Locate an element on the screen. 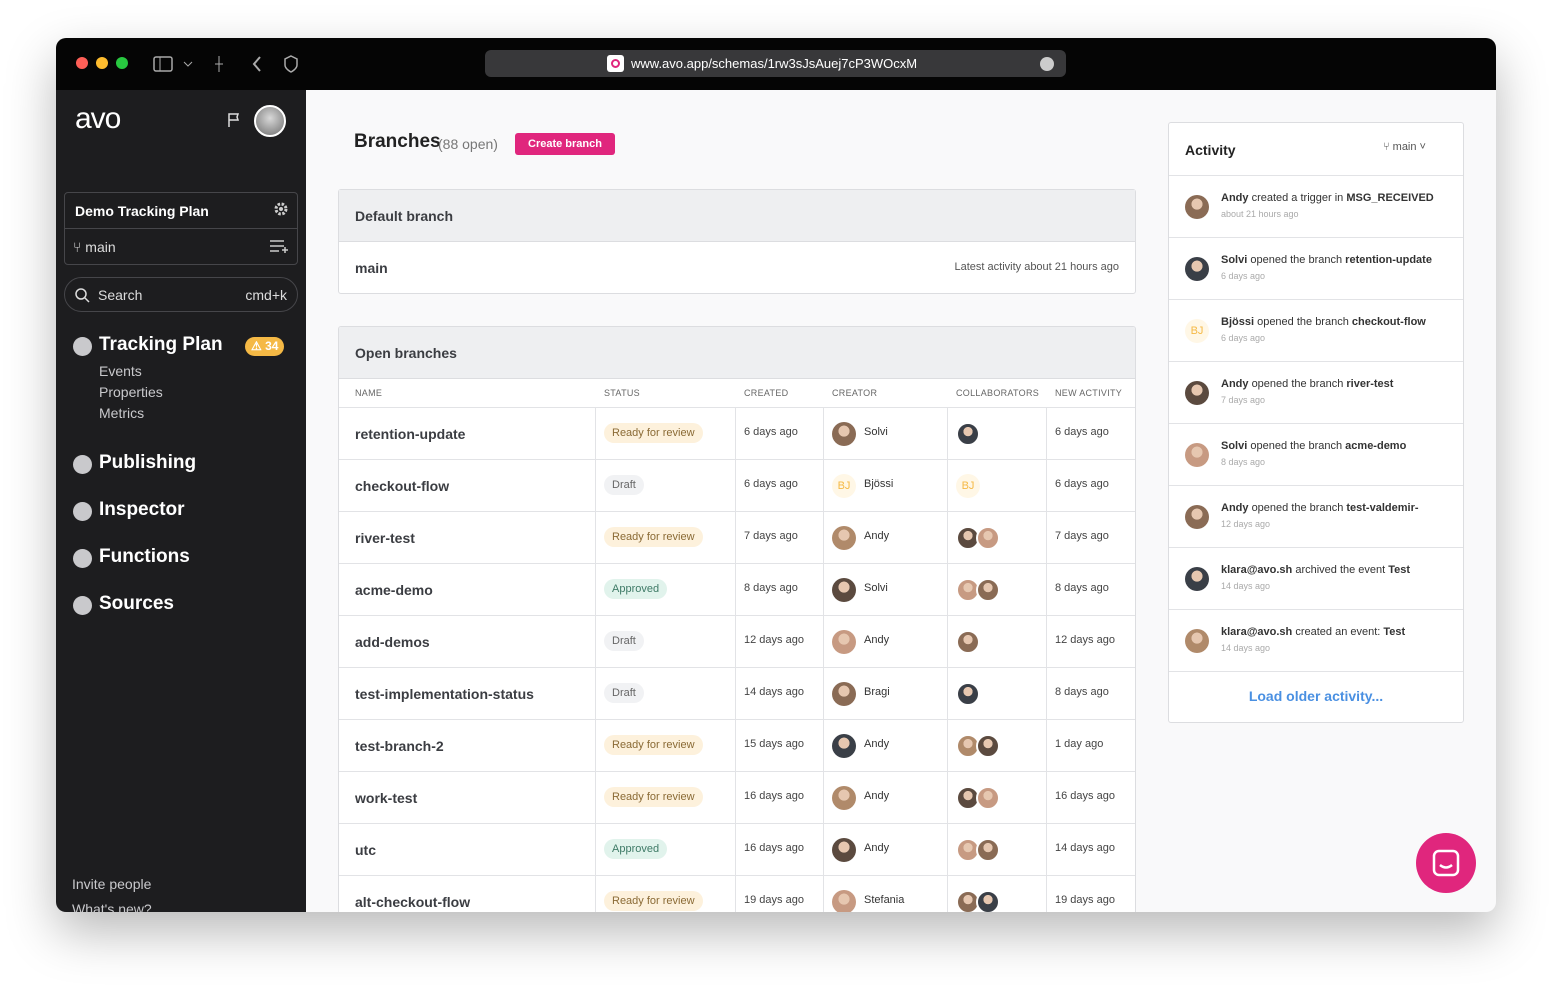 Image resolution: width=1552 pixels, height=987 pixels. created: 19 days ago is located at coordinates (774, 900).